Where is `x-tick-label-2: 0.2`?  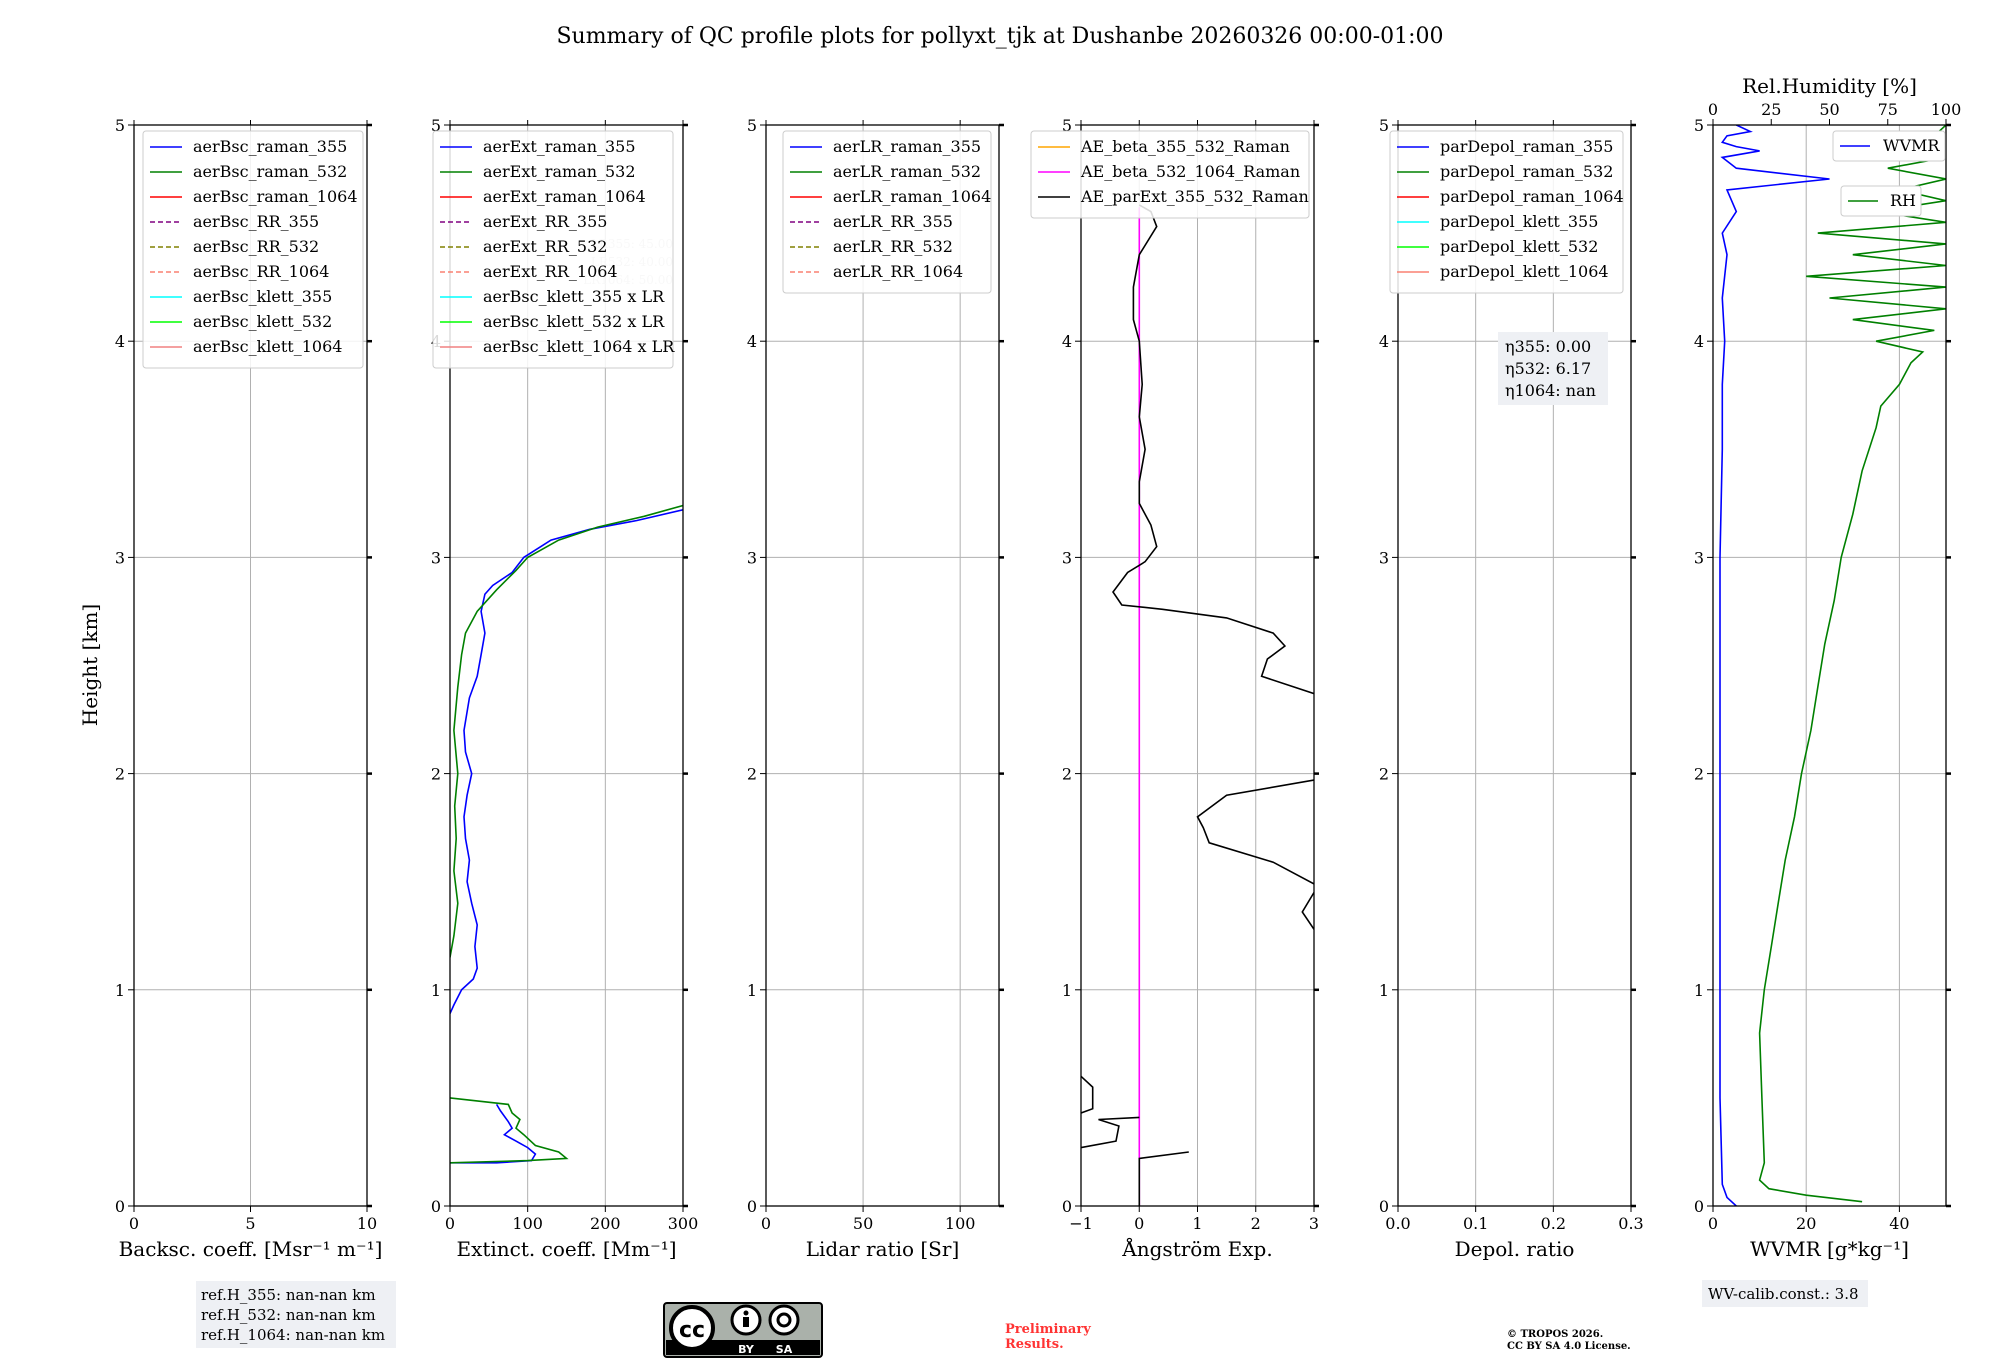 x-tick-label-2: 0.2 is located at coordinates (1553, 1223).